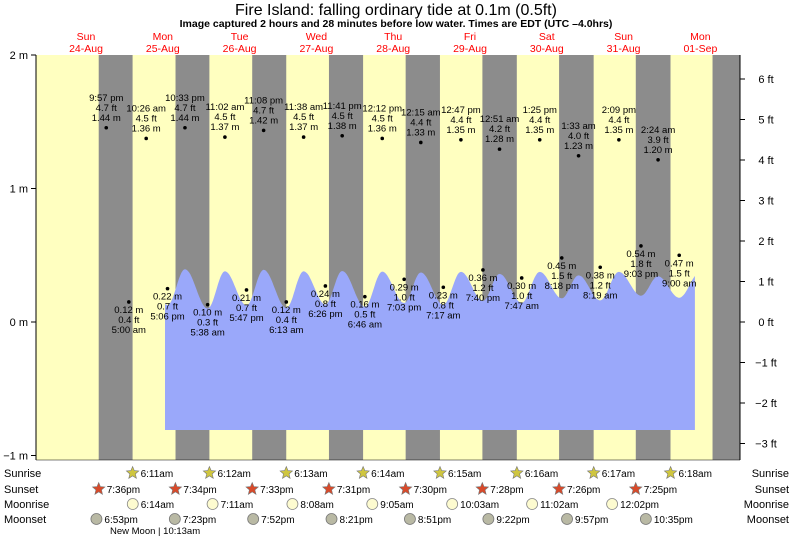  I want to click on tide-height-m: 0.16 m, so click(364, 305).